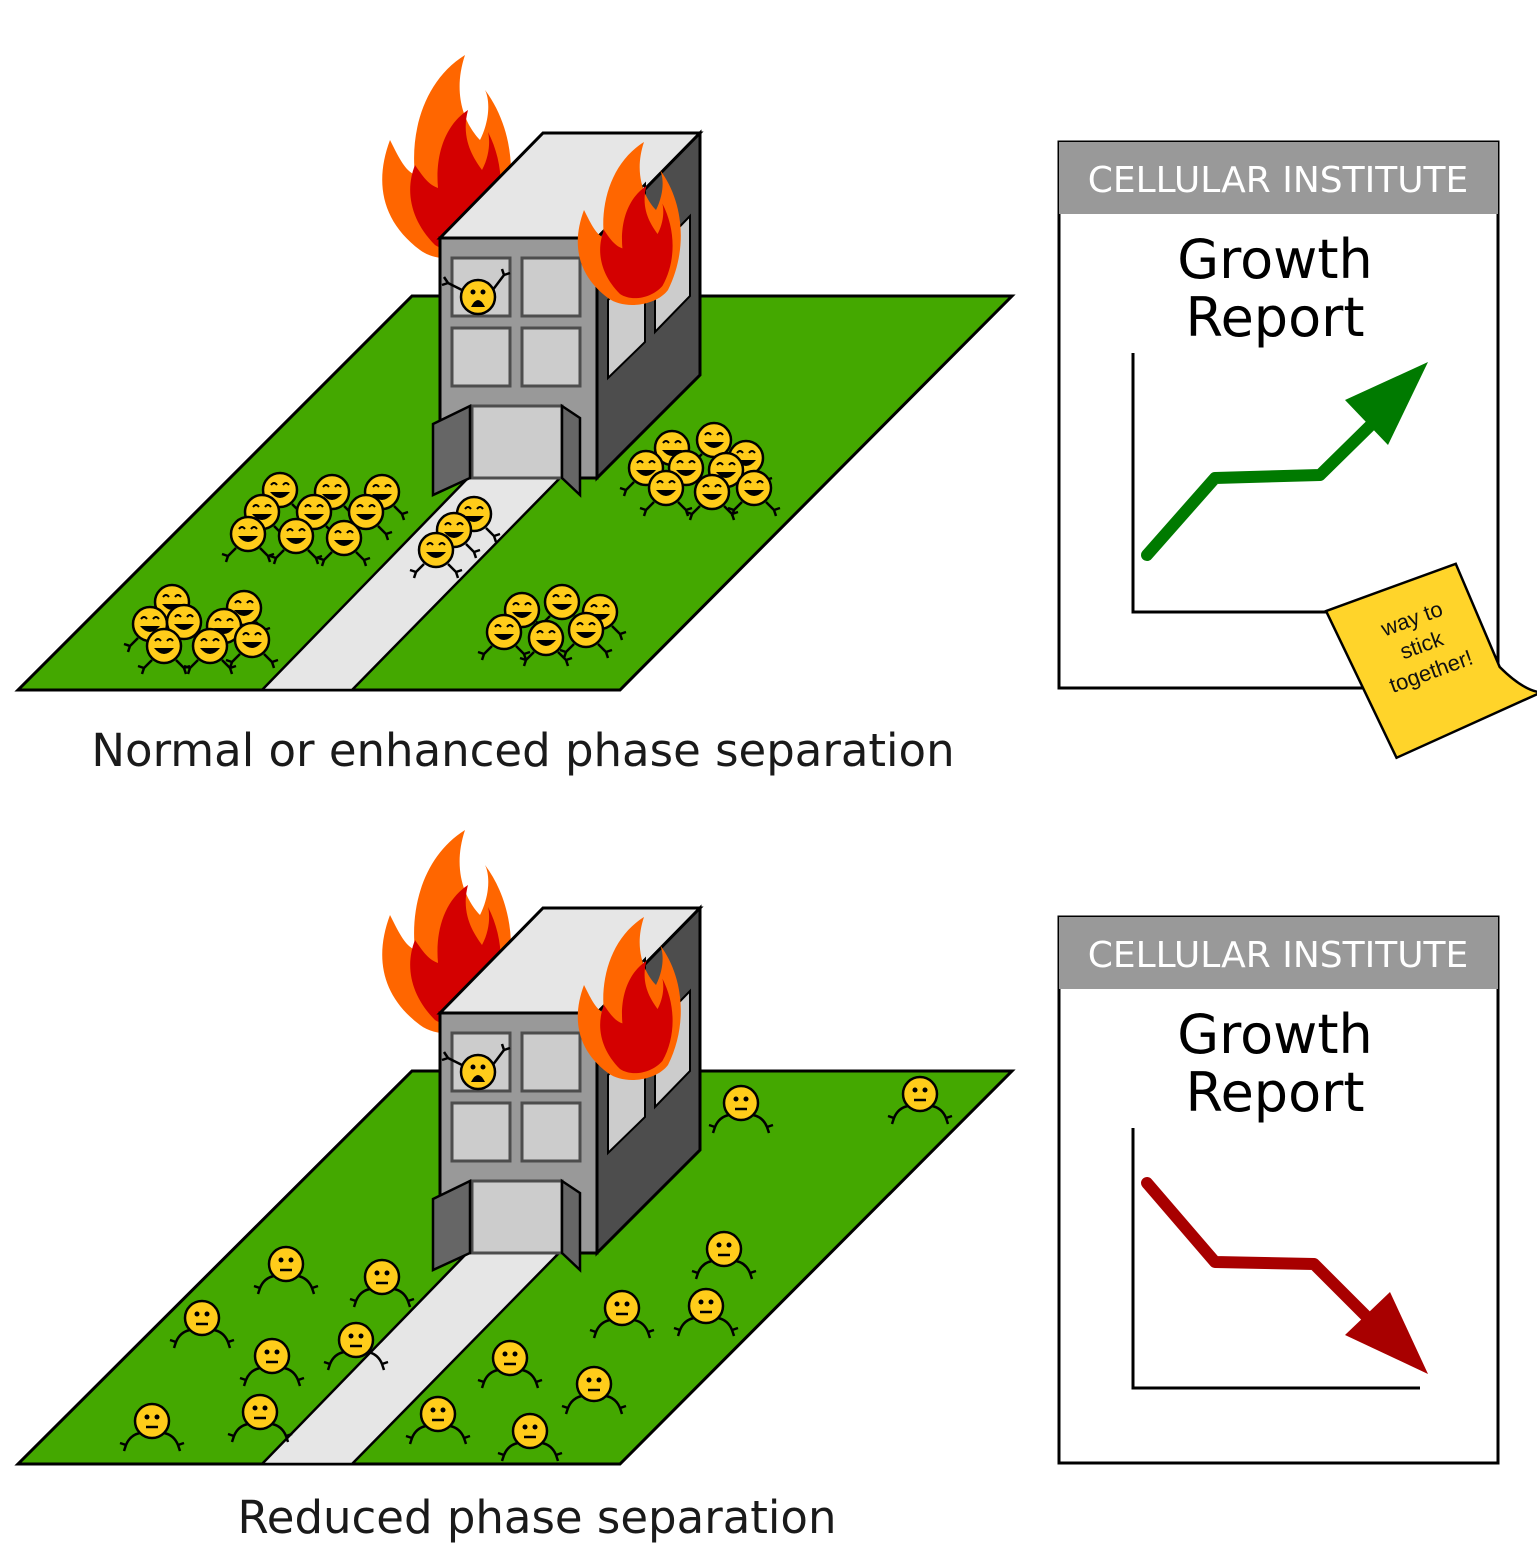 The image size is (1537, 1562). I want to click on trend-up-line, so click(1262, 486).